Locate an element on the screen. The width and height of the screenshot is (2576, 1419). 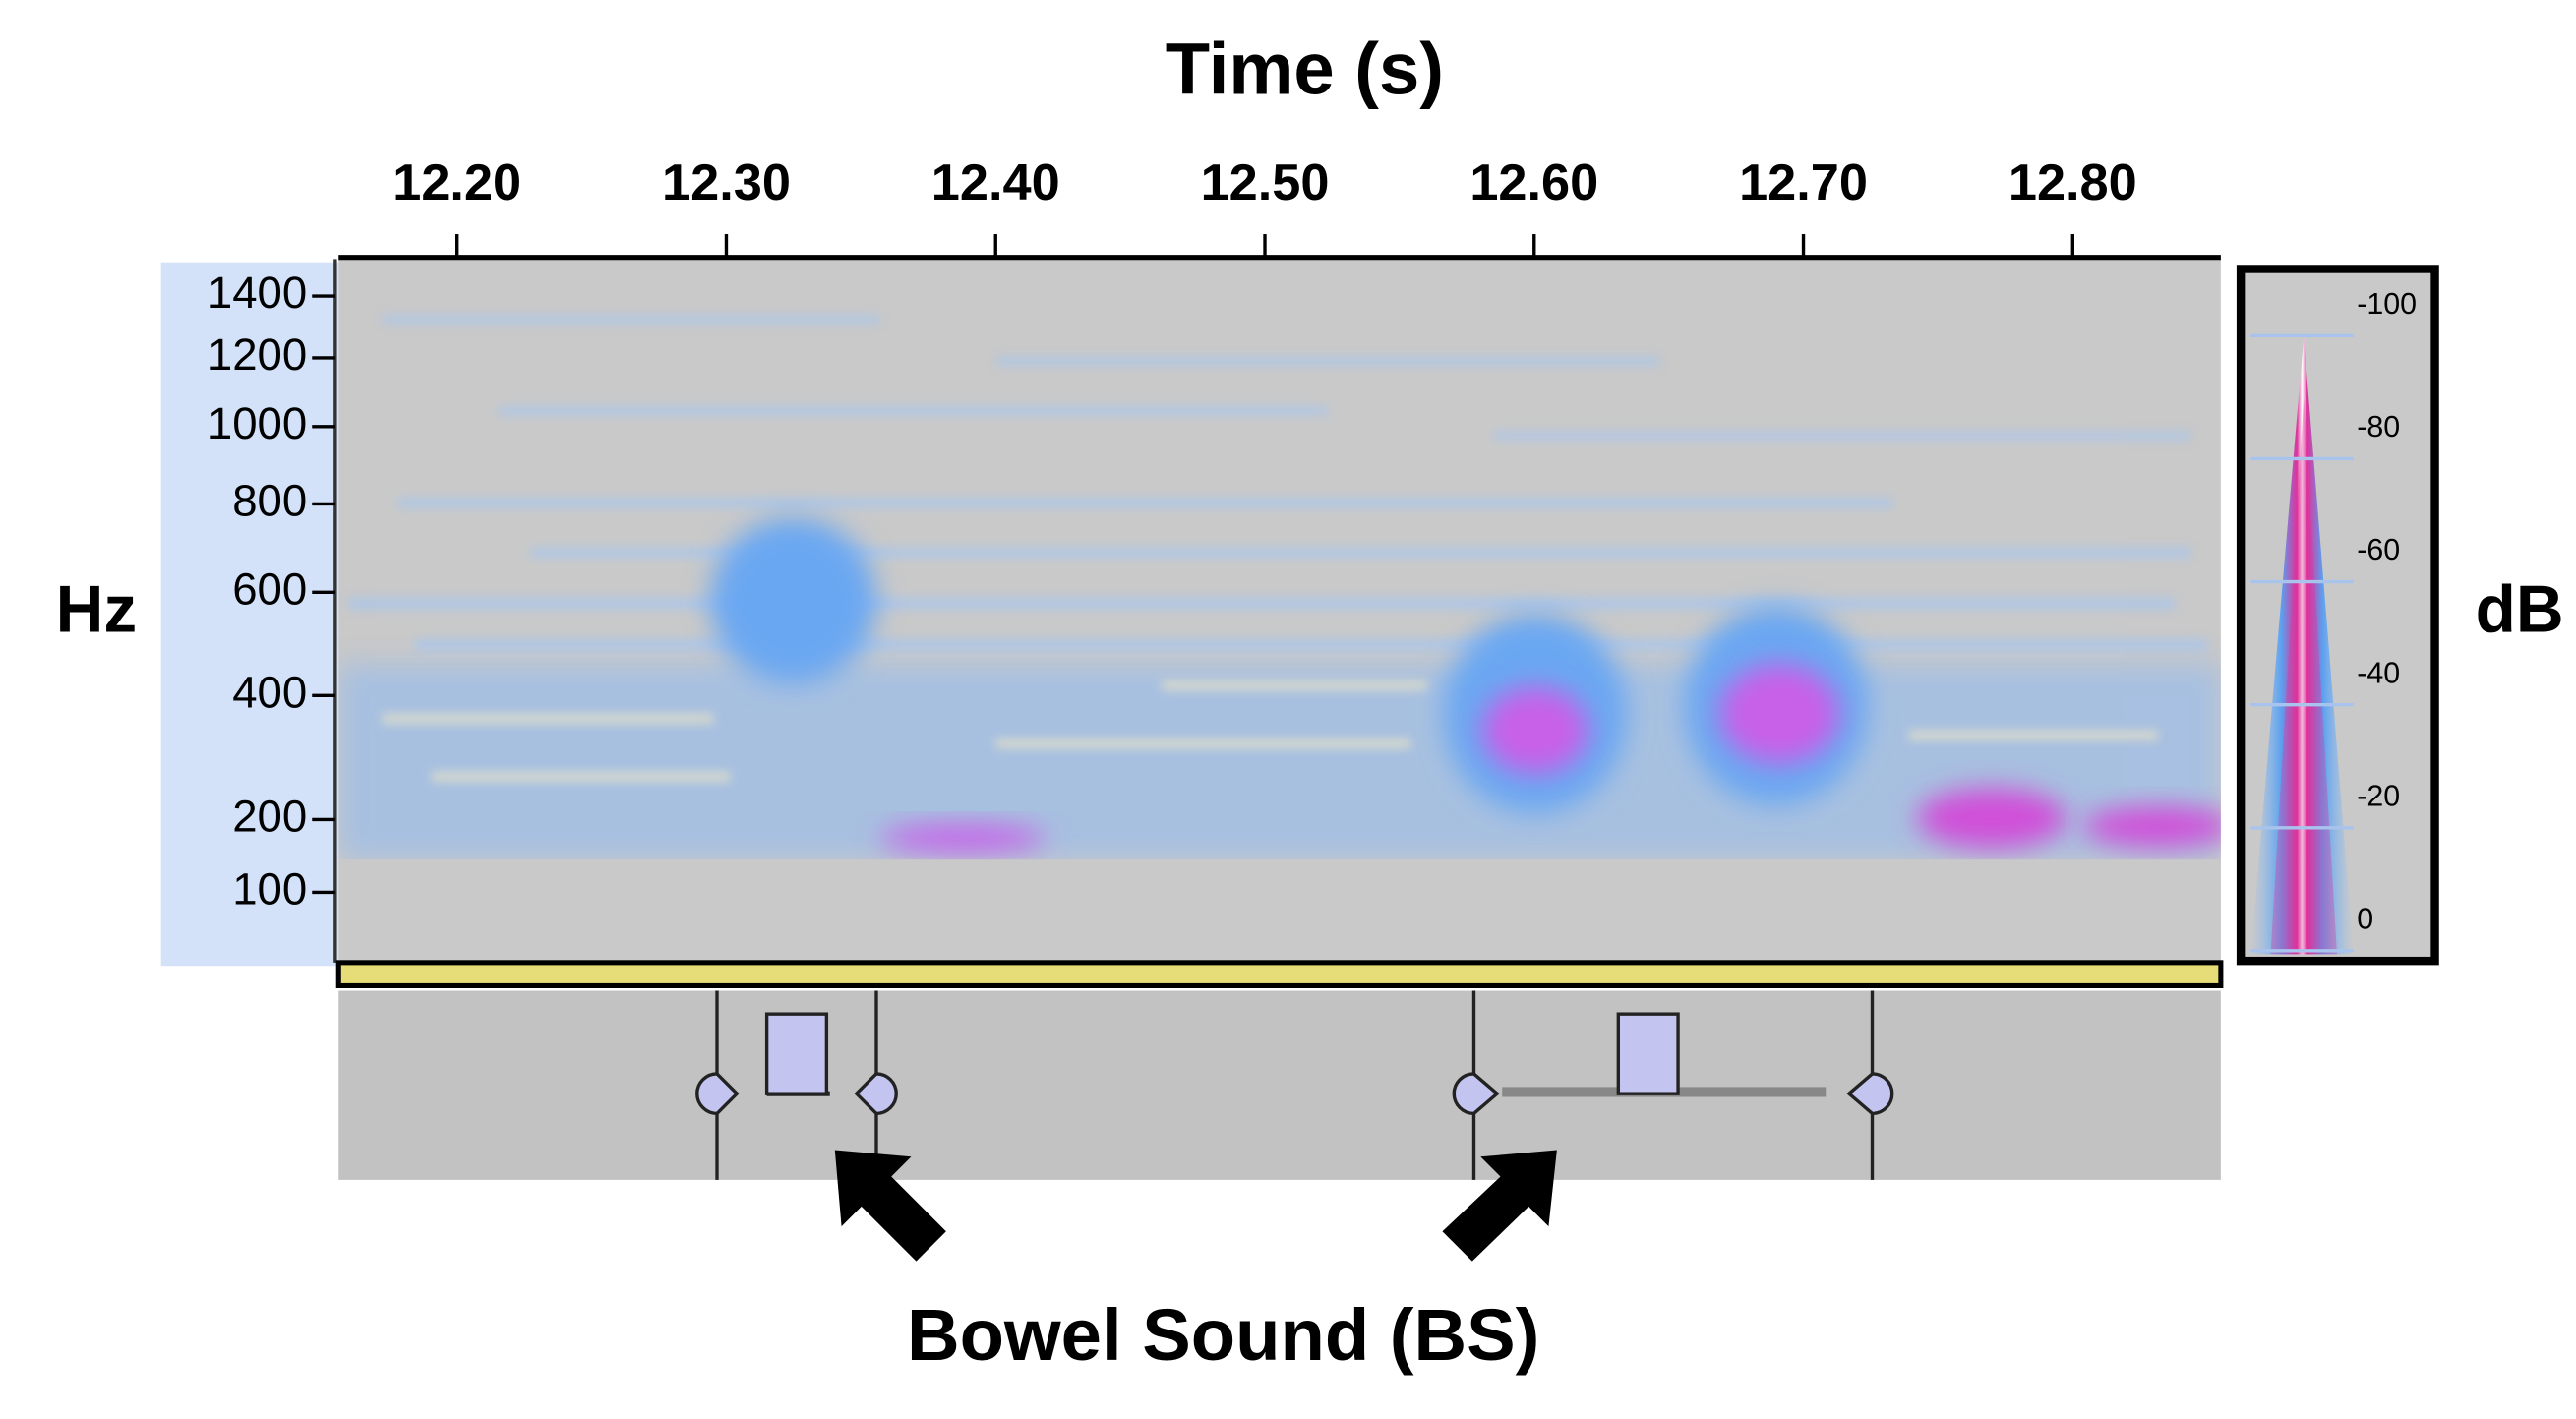
x-tick-label: 12.20 is located at coordinates (457, 182).